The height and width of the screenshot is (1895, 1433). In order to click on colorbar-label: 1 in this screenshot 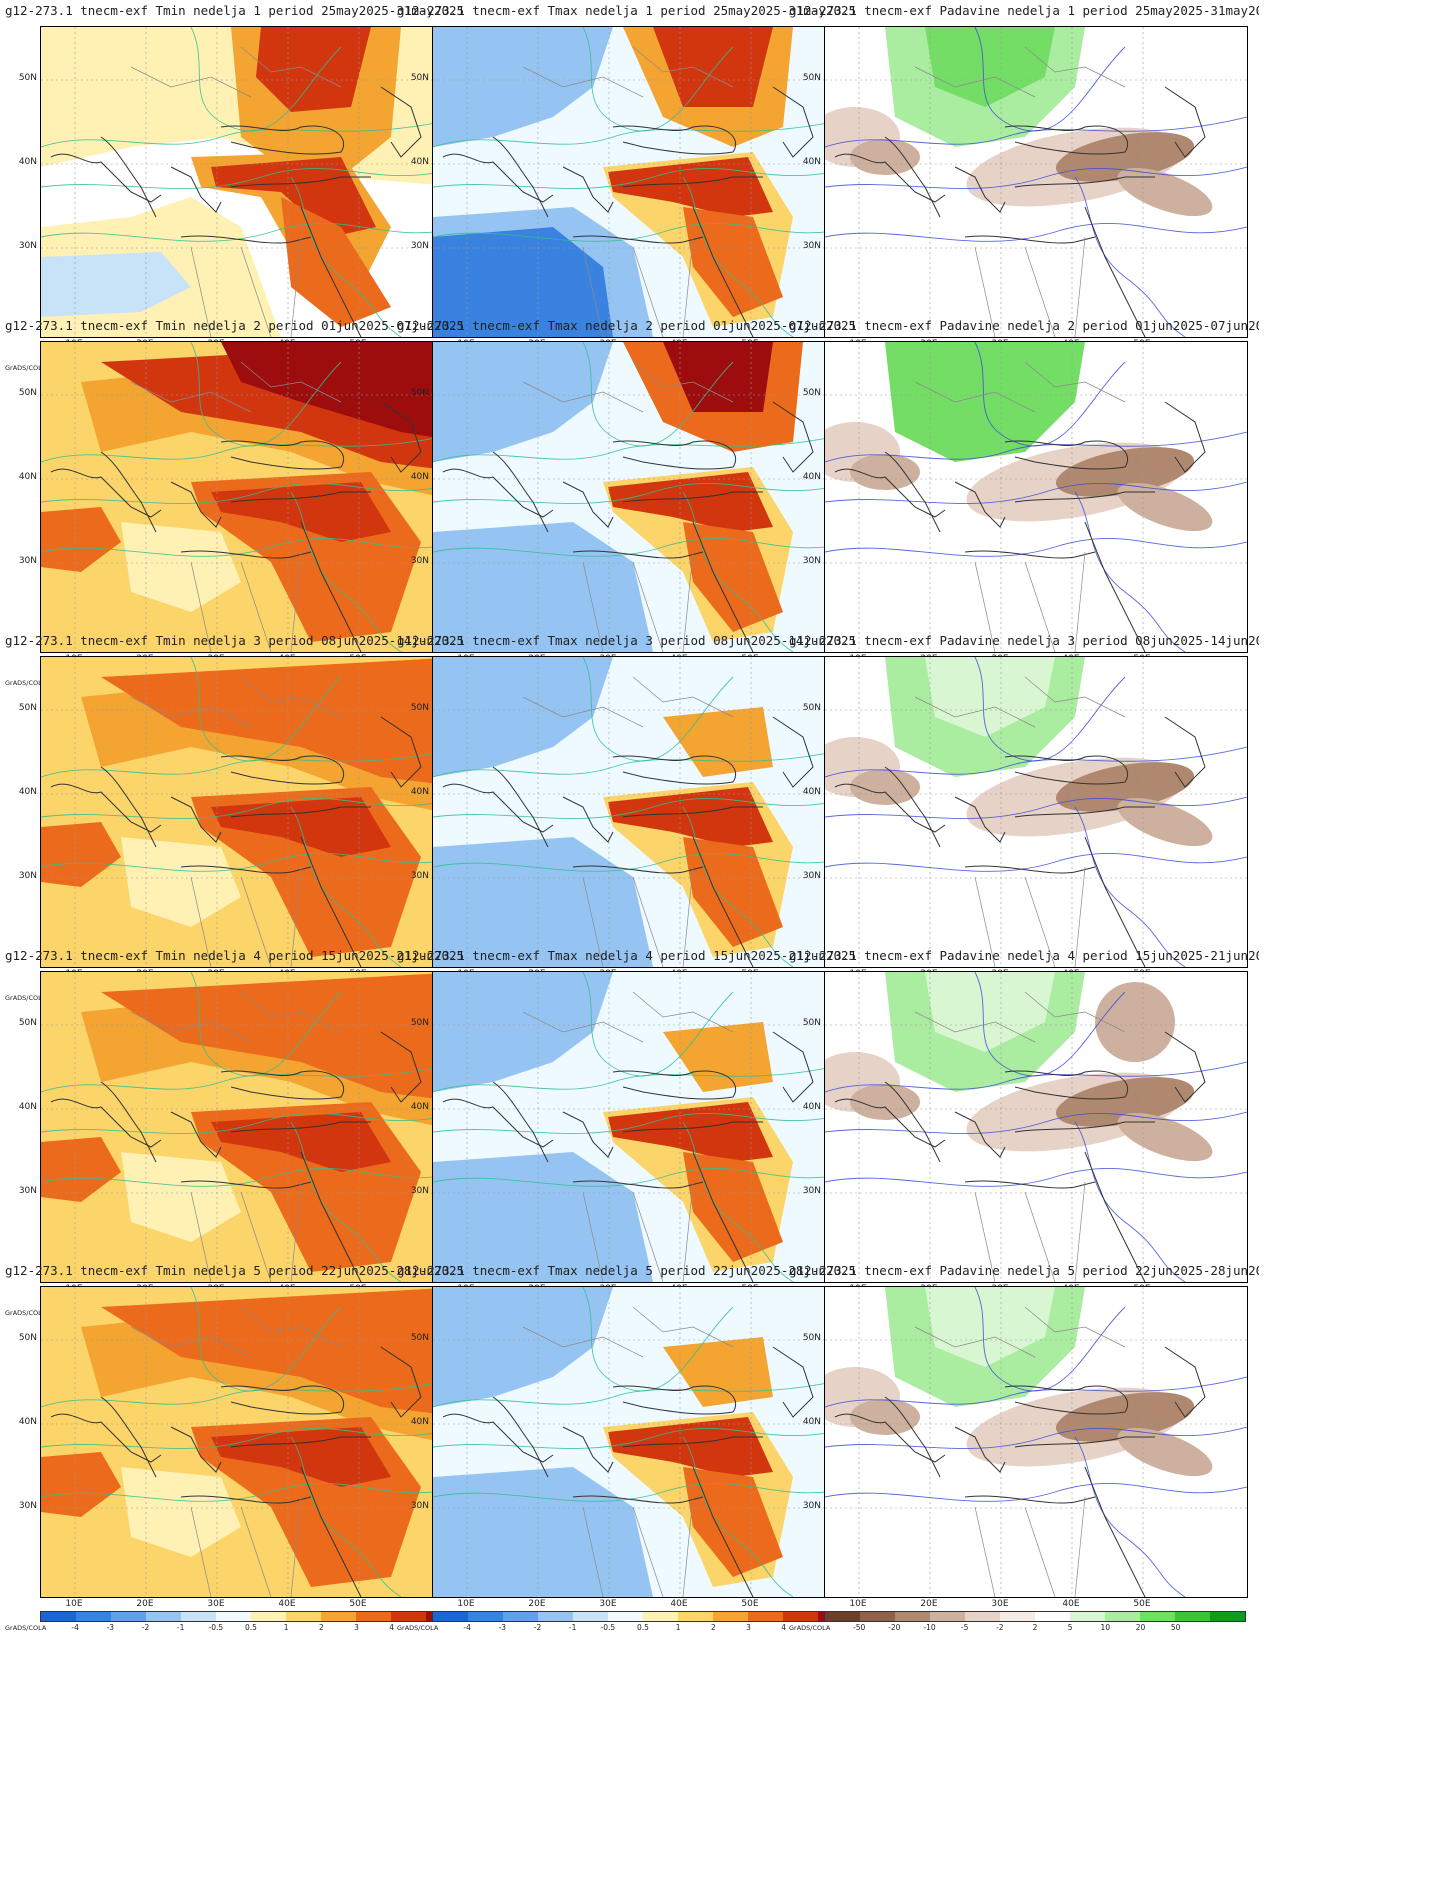, I will do `click(286, 1627)`.